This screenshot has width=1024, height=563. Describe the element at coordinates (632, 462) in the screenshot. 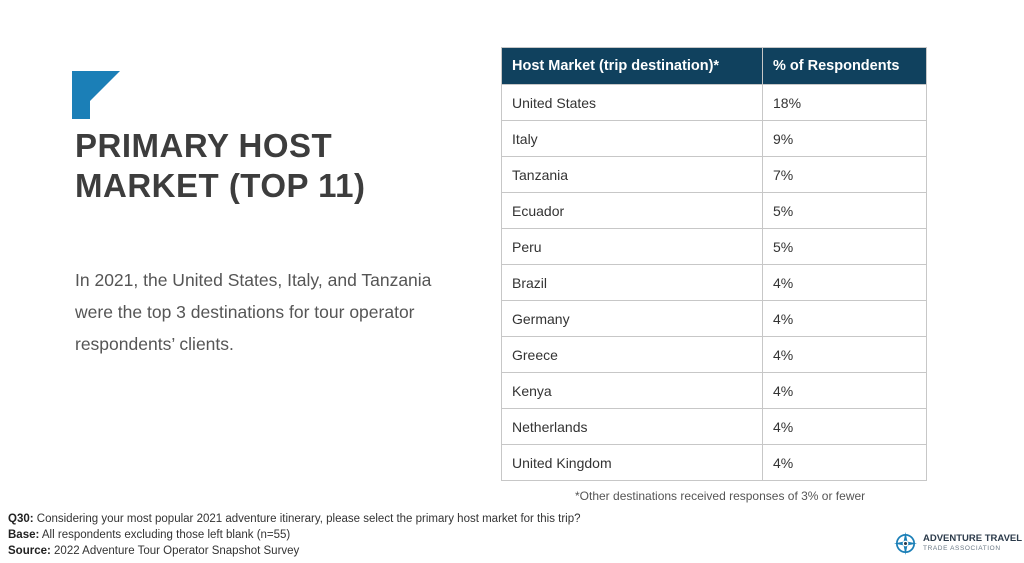

I see `destination-cell: United Kingdom` at that location.